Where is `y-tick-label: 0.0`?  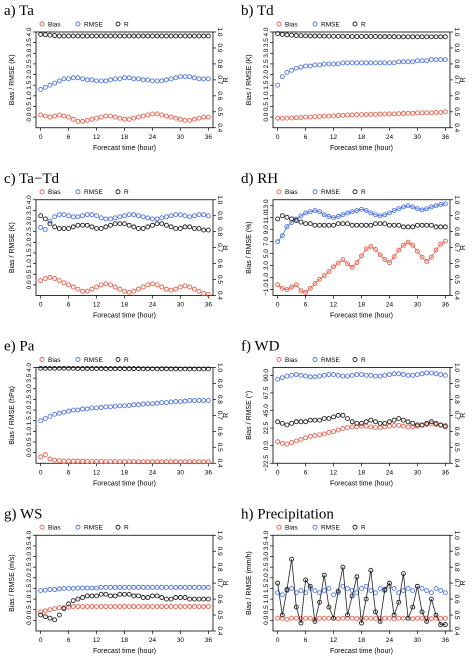 y-tick-label: 0.0 is located at coordinates (29, 619).